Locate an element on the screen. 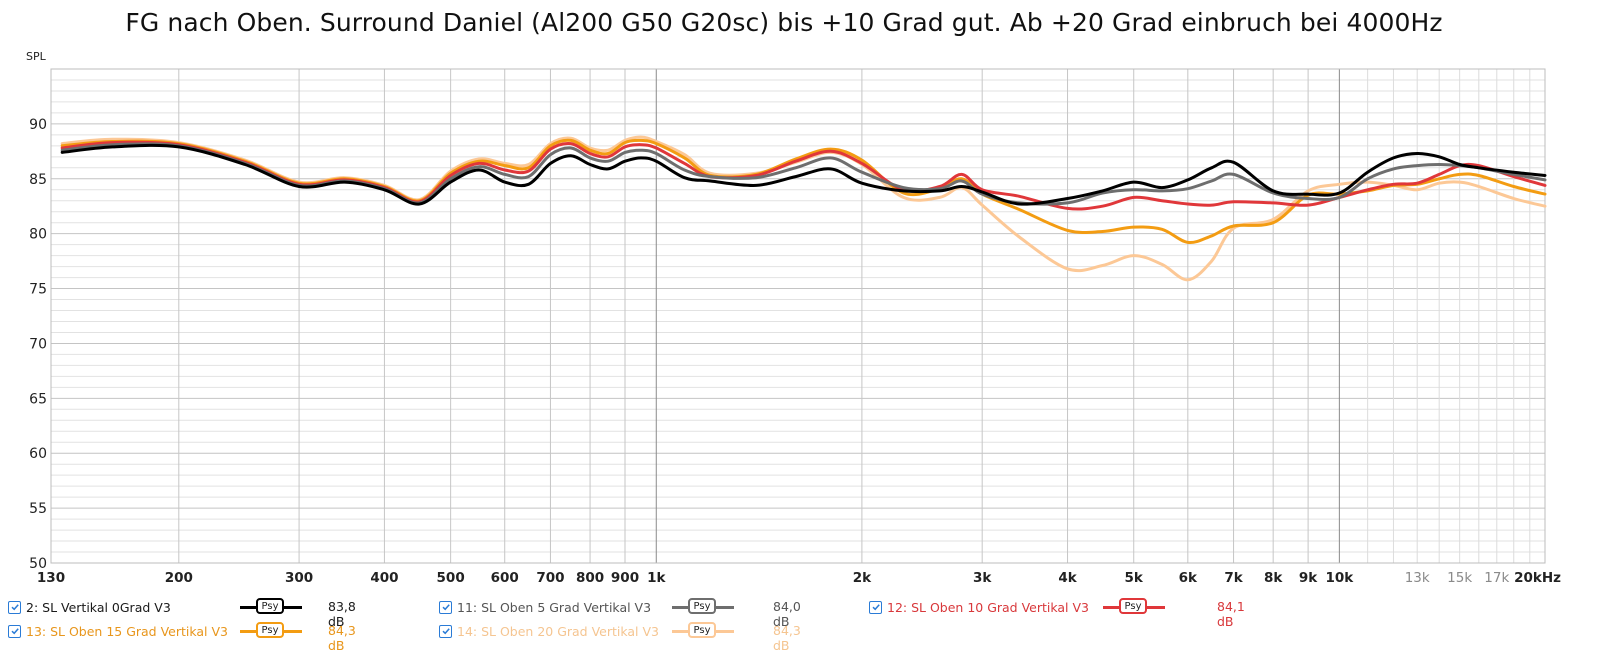 This screenshot has width=1600, height=657. legend-label: 11: SL Oben 5 Grad Vertikal V3 is located at coordinates (554, 607).